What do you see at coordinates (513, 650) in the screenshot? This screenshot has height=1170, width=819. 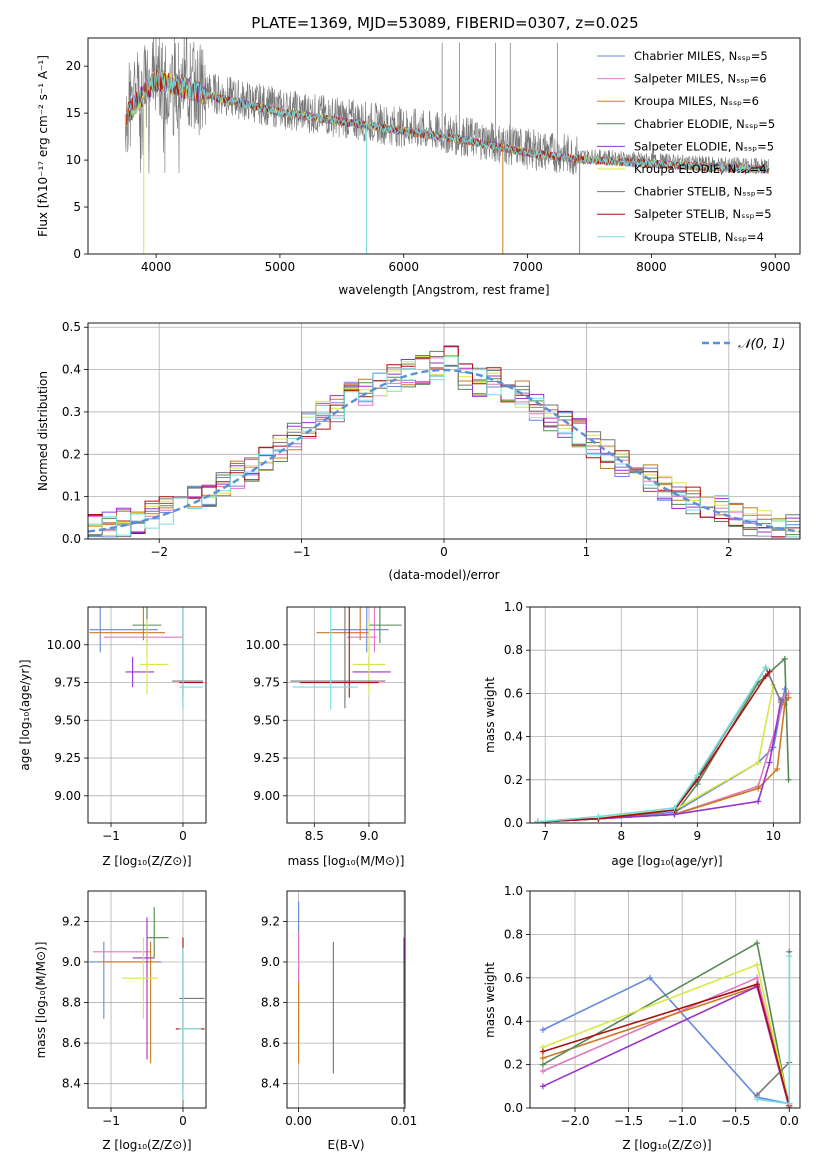 I see `y-tick-label: 0.8` at bounding box center [513, 650].